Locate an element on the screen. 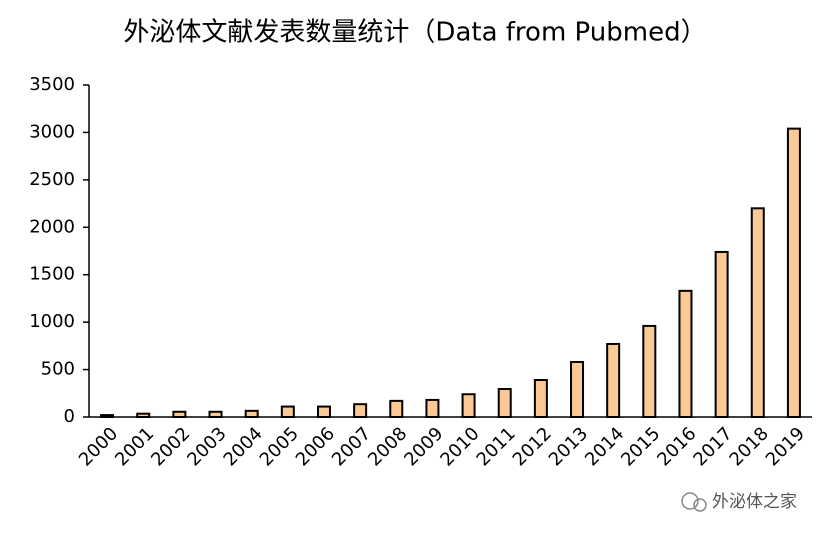 The width and height of the screenshot is (837, 534). x-tick-label: 2012 is located at coordinates (532, 446).